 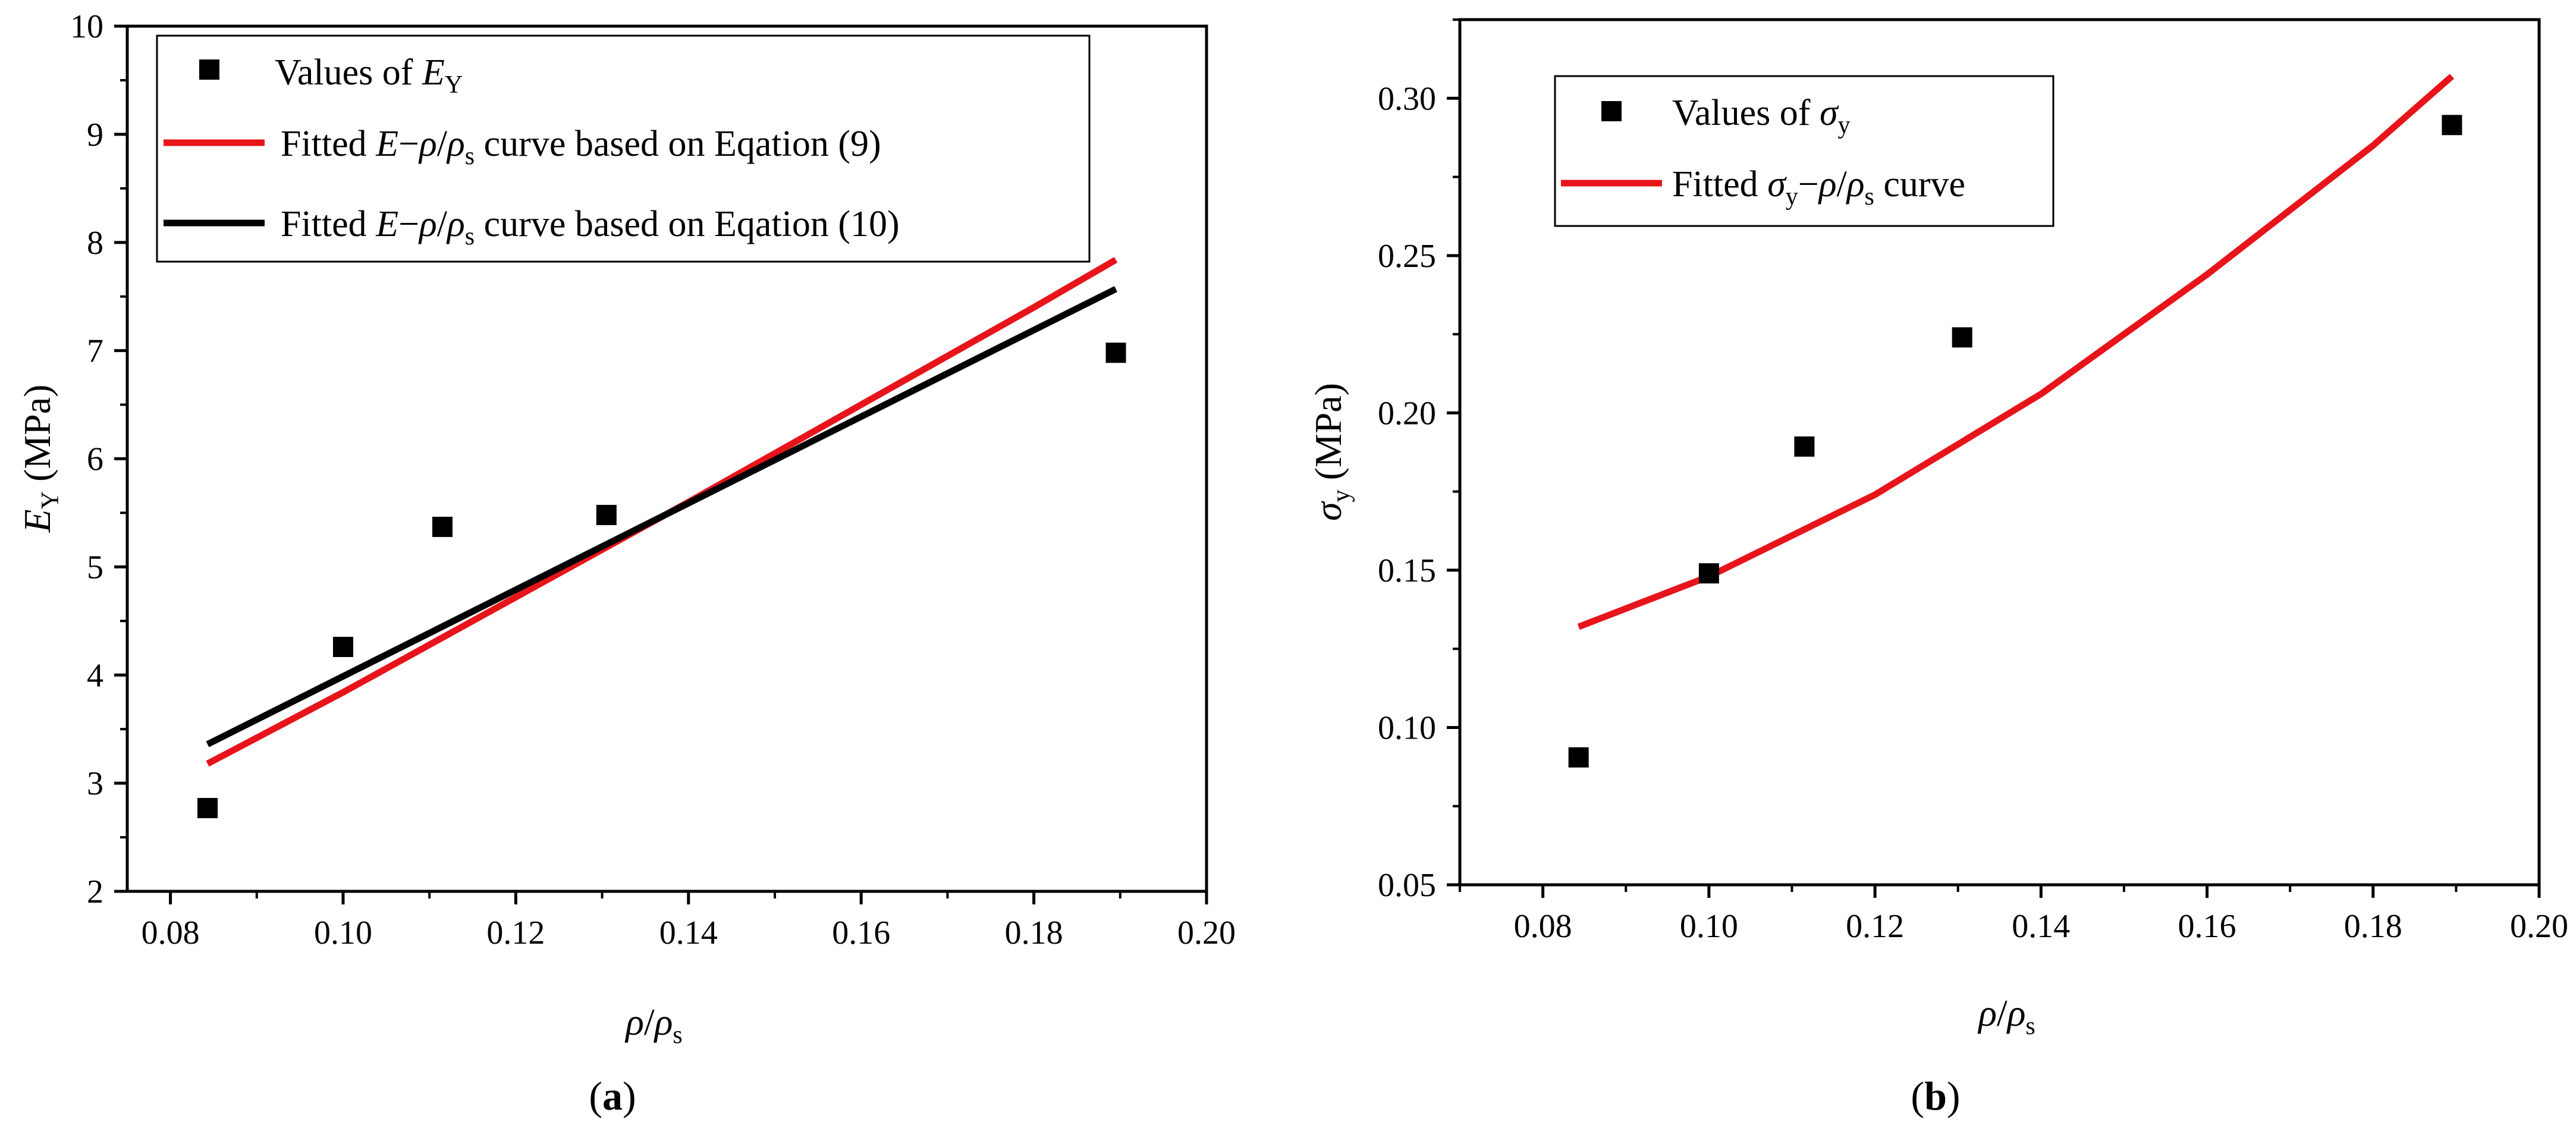 What do you see at coordinates (1761, 116) in the screenshot?
I see `legend-label-points-b: Values of σy` at bounding box center [1761, 116].